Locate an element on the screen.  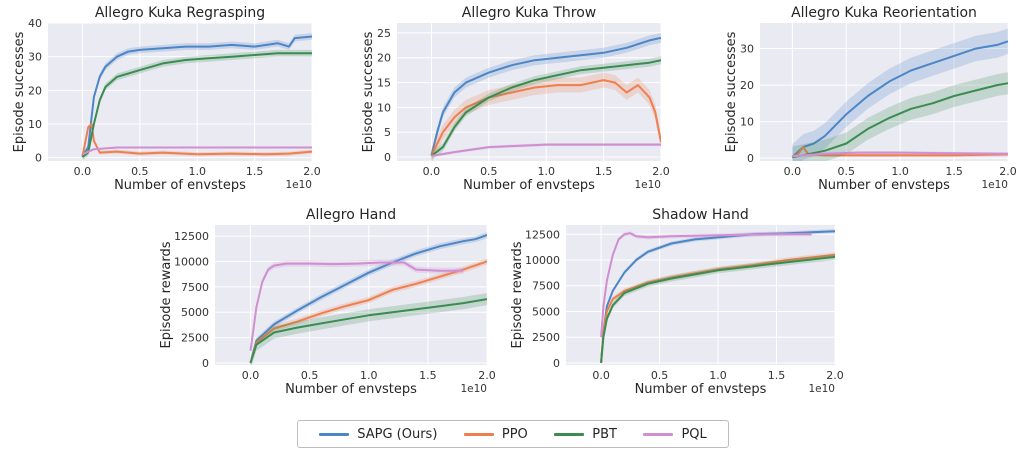
chart-title: Allegro Kuka Regrasping is located at coordinates (180, 13).